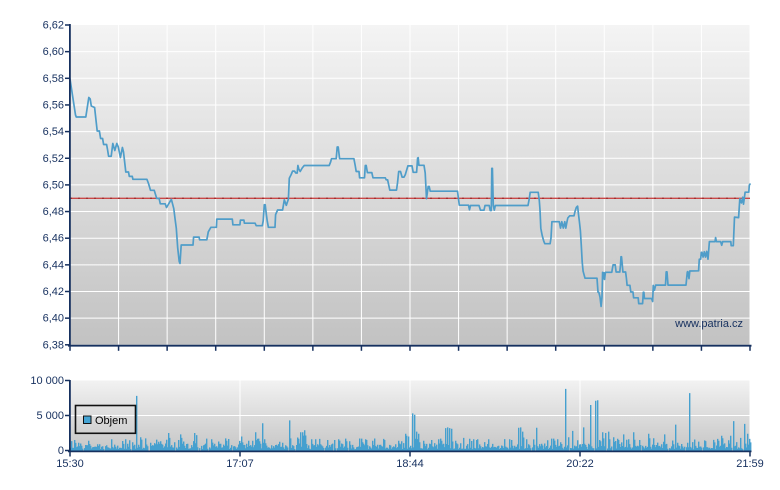  Describe the element at coordinates (240, 464) in the screenshot. I see `svg-text: 17:07` at that location.